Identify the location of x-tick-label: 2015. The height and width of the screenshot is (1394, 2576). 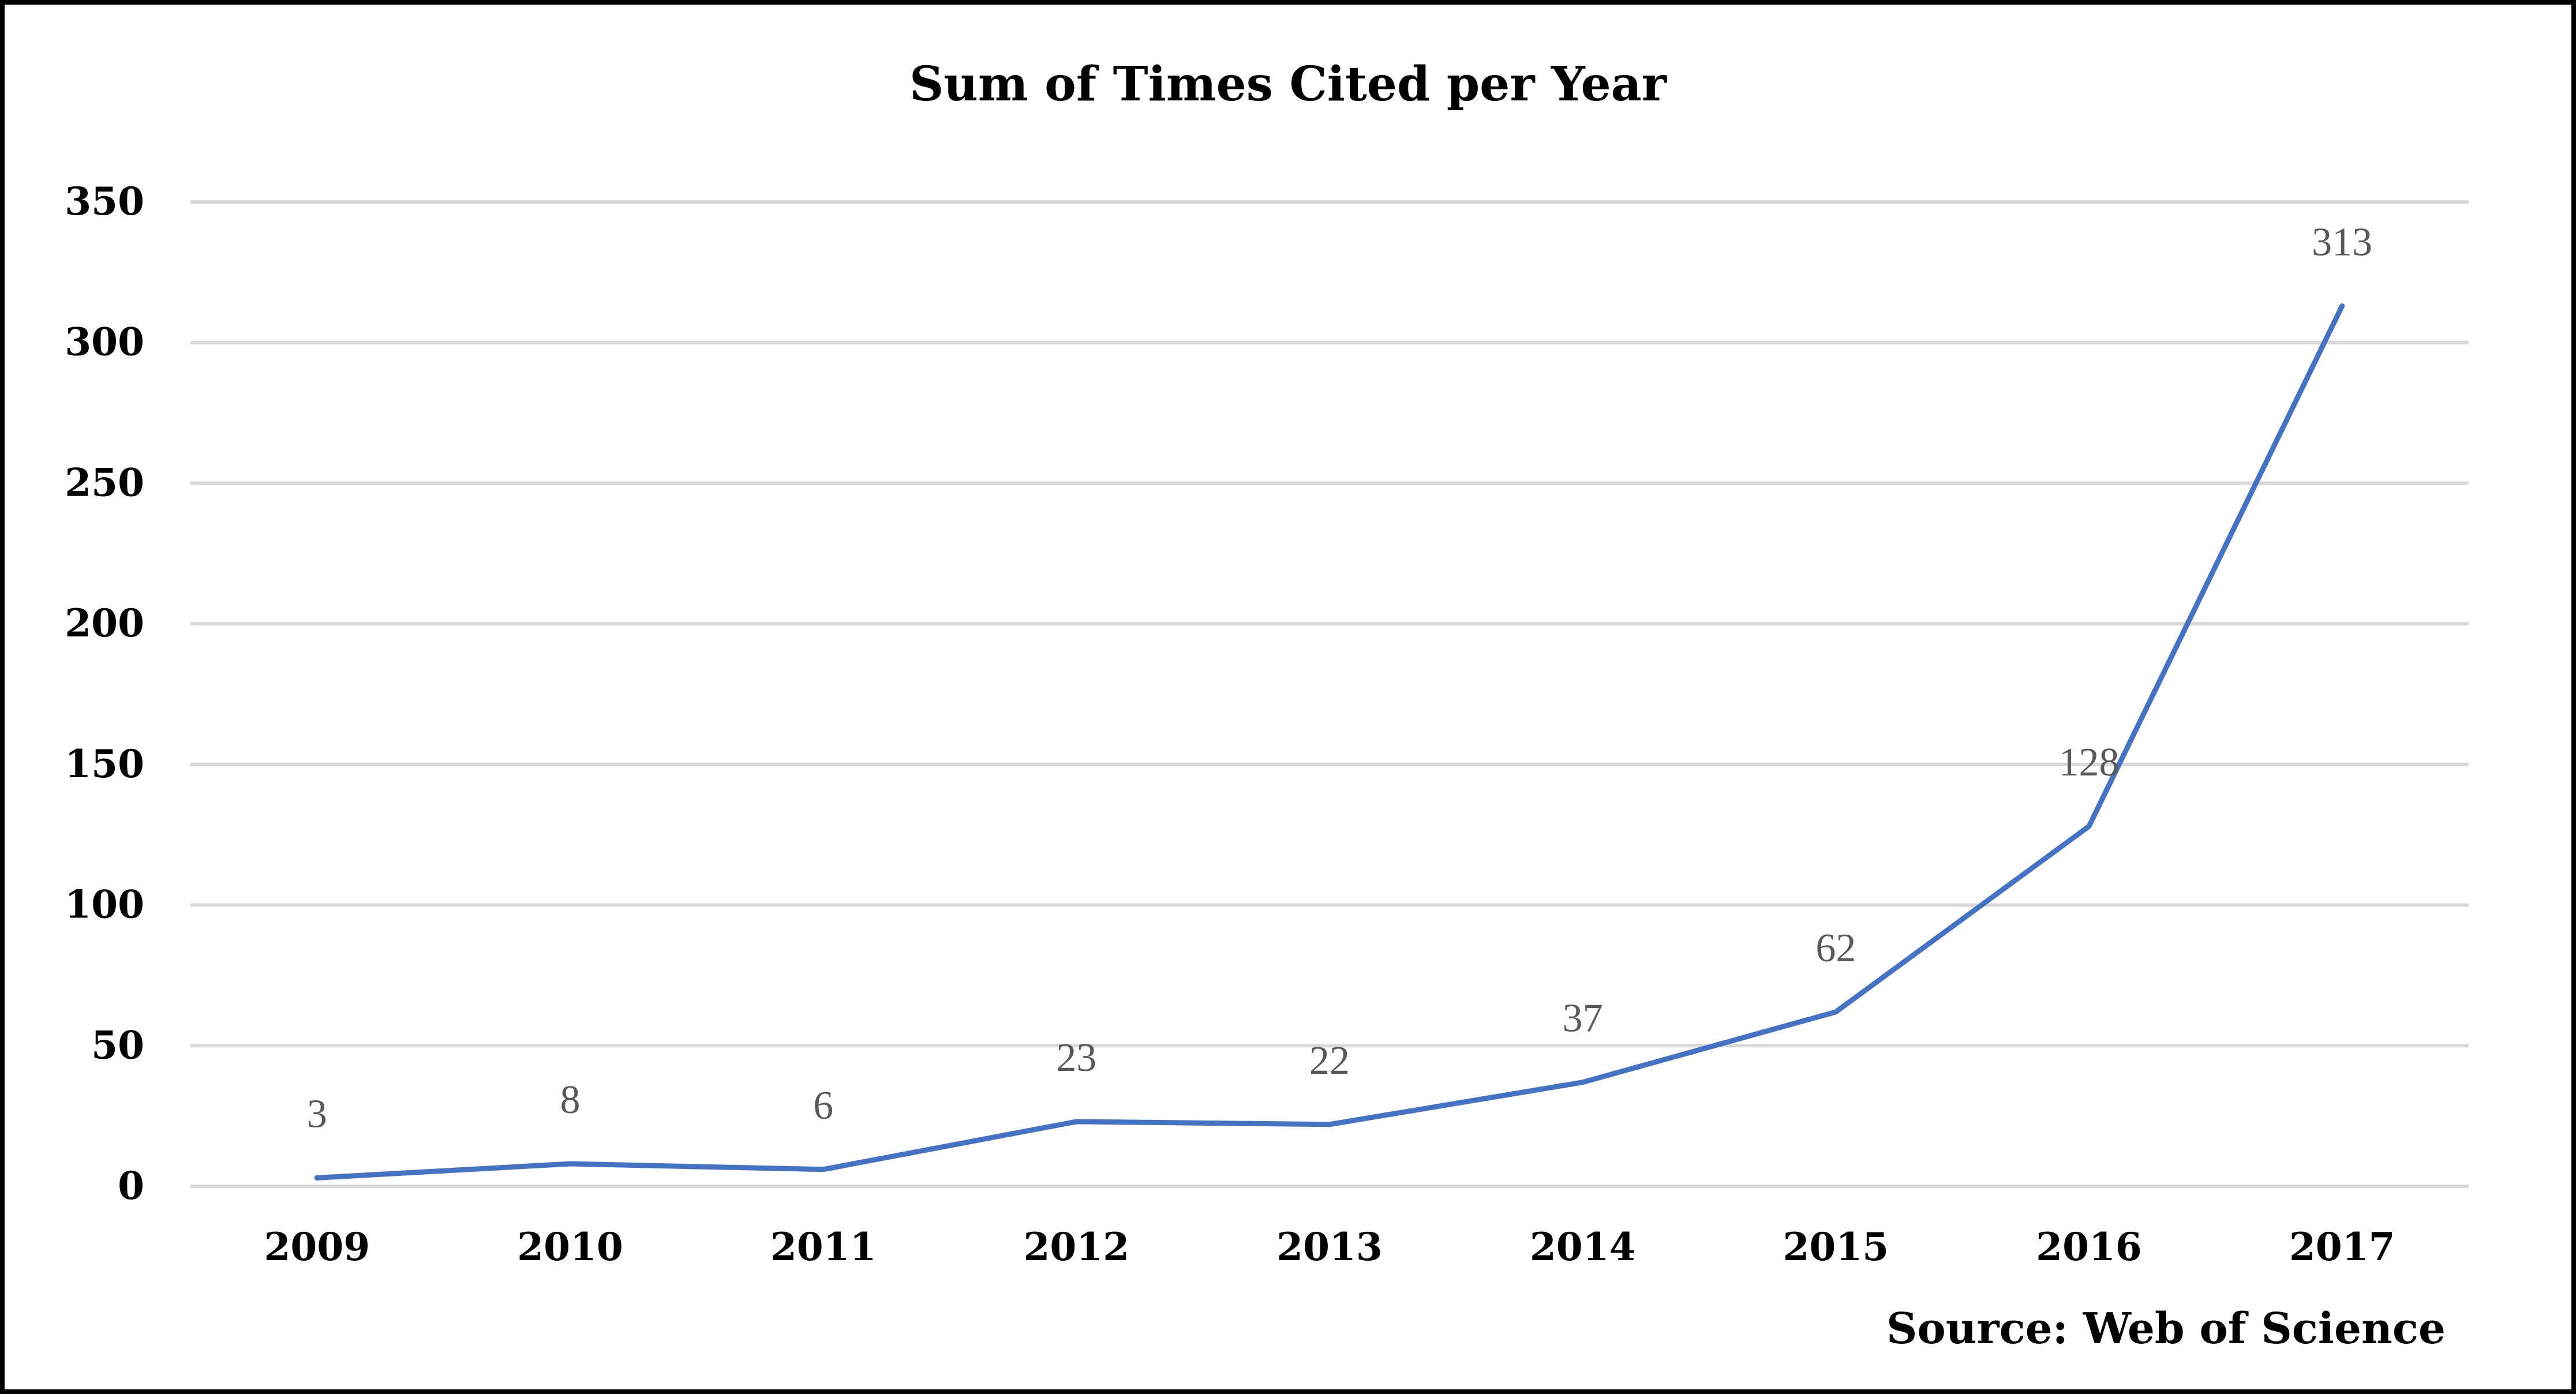
(1836, 1247).